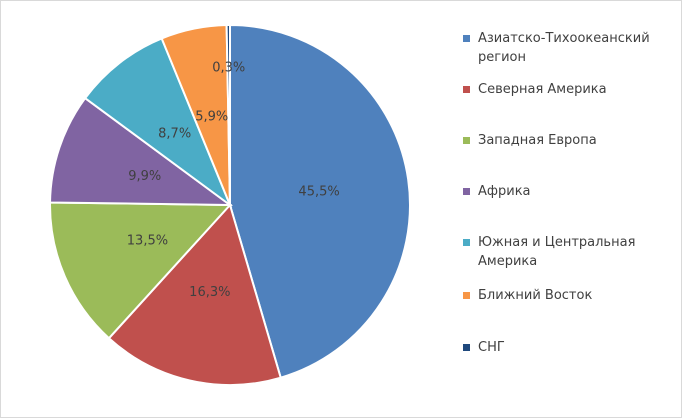  What do you see at coordinates (318, 192) in the screenshot?
I see `data-label: 45,5%` at bounding box center [318, 192].